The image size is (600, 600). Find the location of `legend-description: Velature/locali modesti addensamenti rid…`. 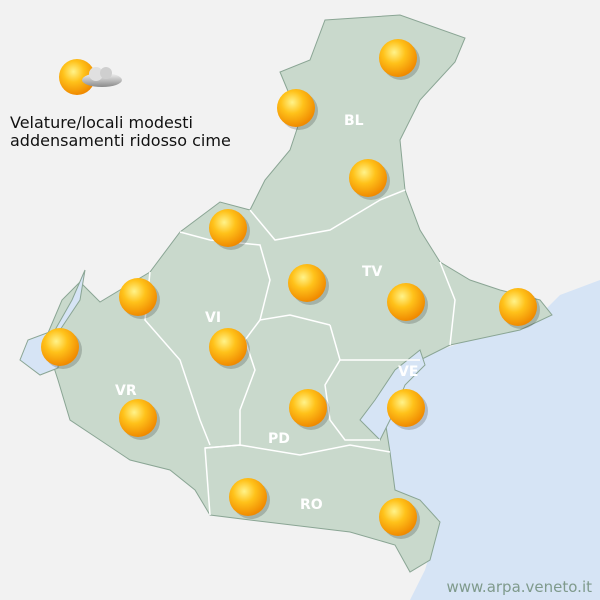

legend-description: Velature/locali modesti addensamenti rid… is located at coordinates (120, 131).